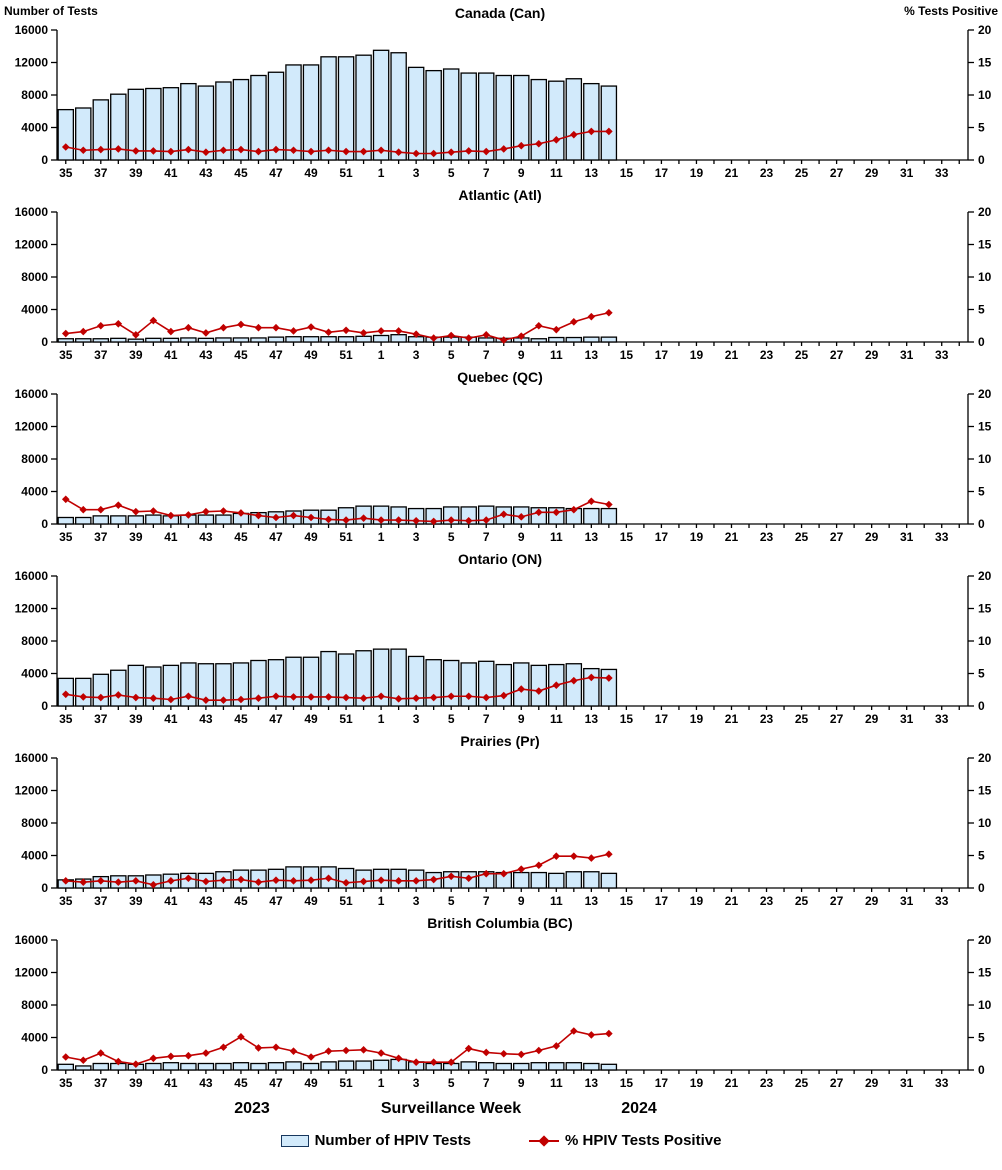 Image resolution: width=1002 pixels, height=1170 pixels. What do you see at coordinates (276, 173) in the screenshot?
I see `svg-text: 47` at bounding box center [276, 173].